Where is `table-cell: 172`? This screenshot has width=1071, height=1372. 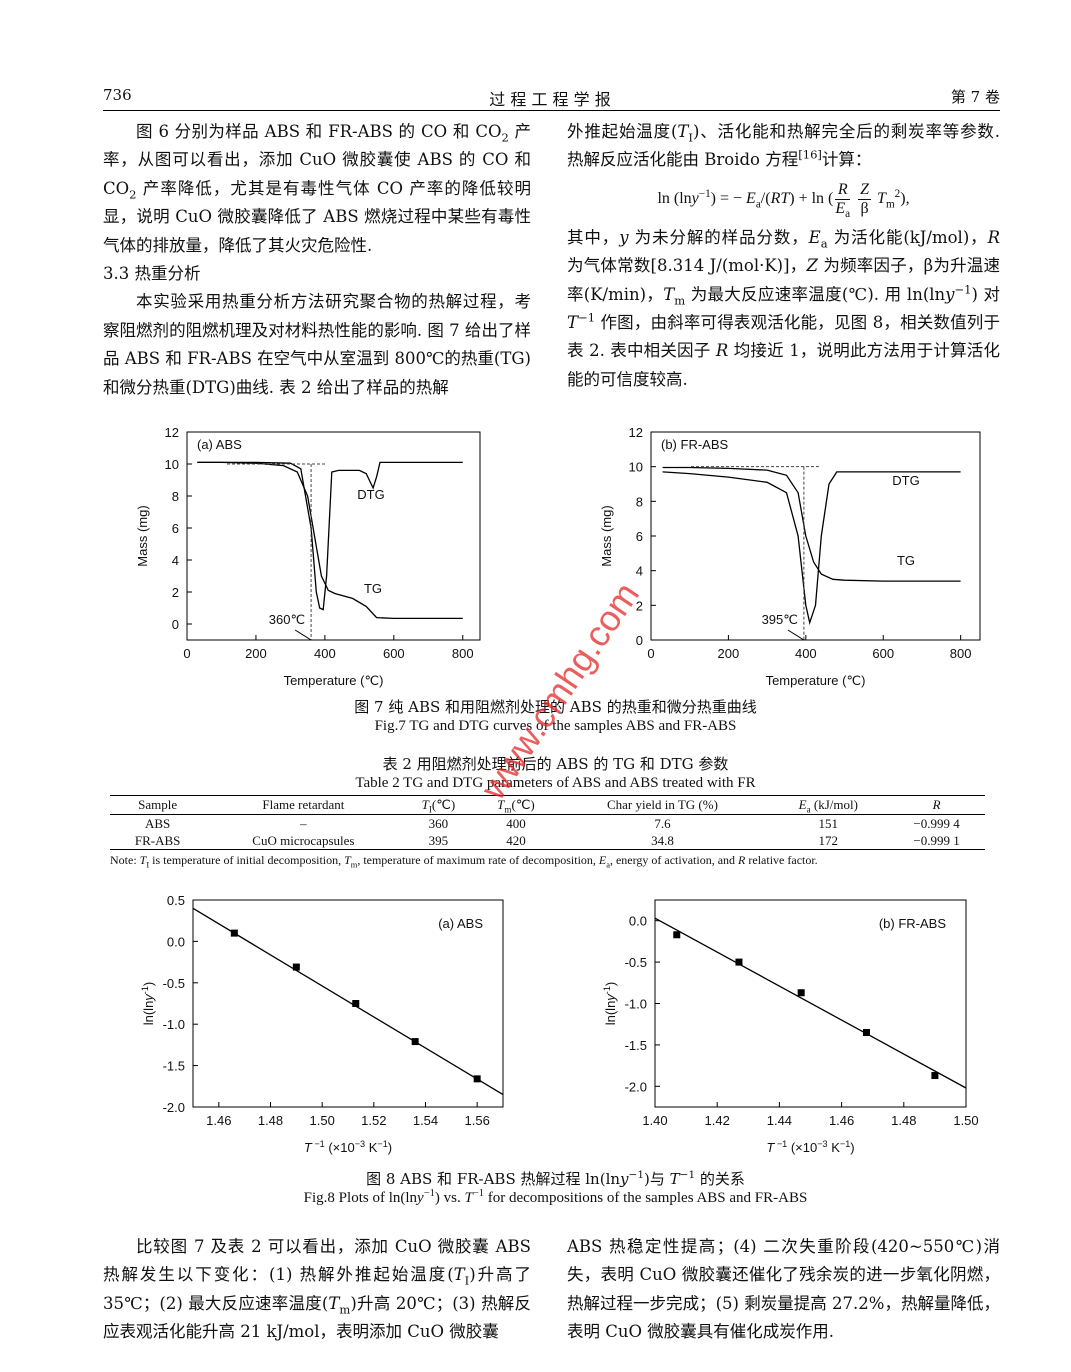 table-cell: 172 is located at coordinates (828, 840).